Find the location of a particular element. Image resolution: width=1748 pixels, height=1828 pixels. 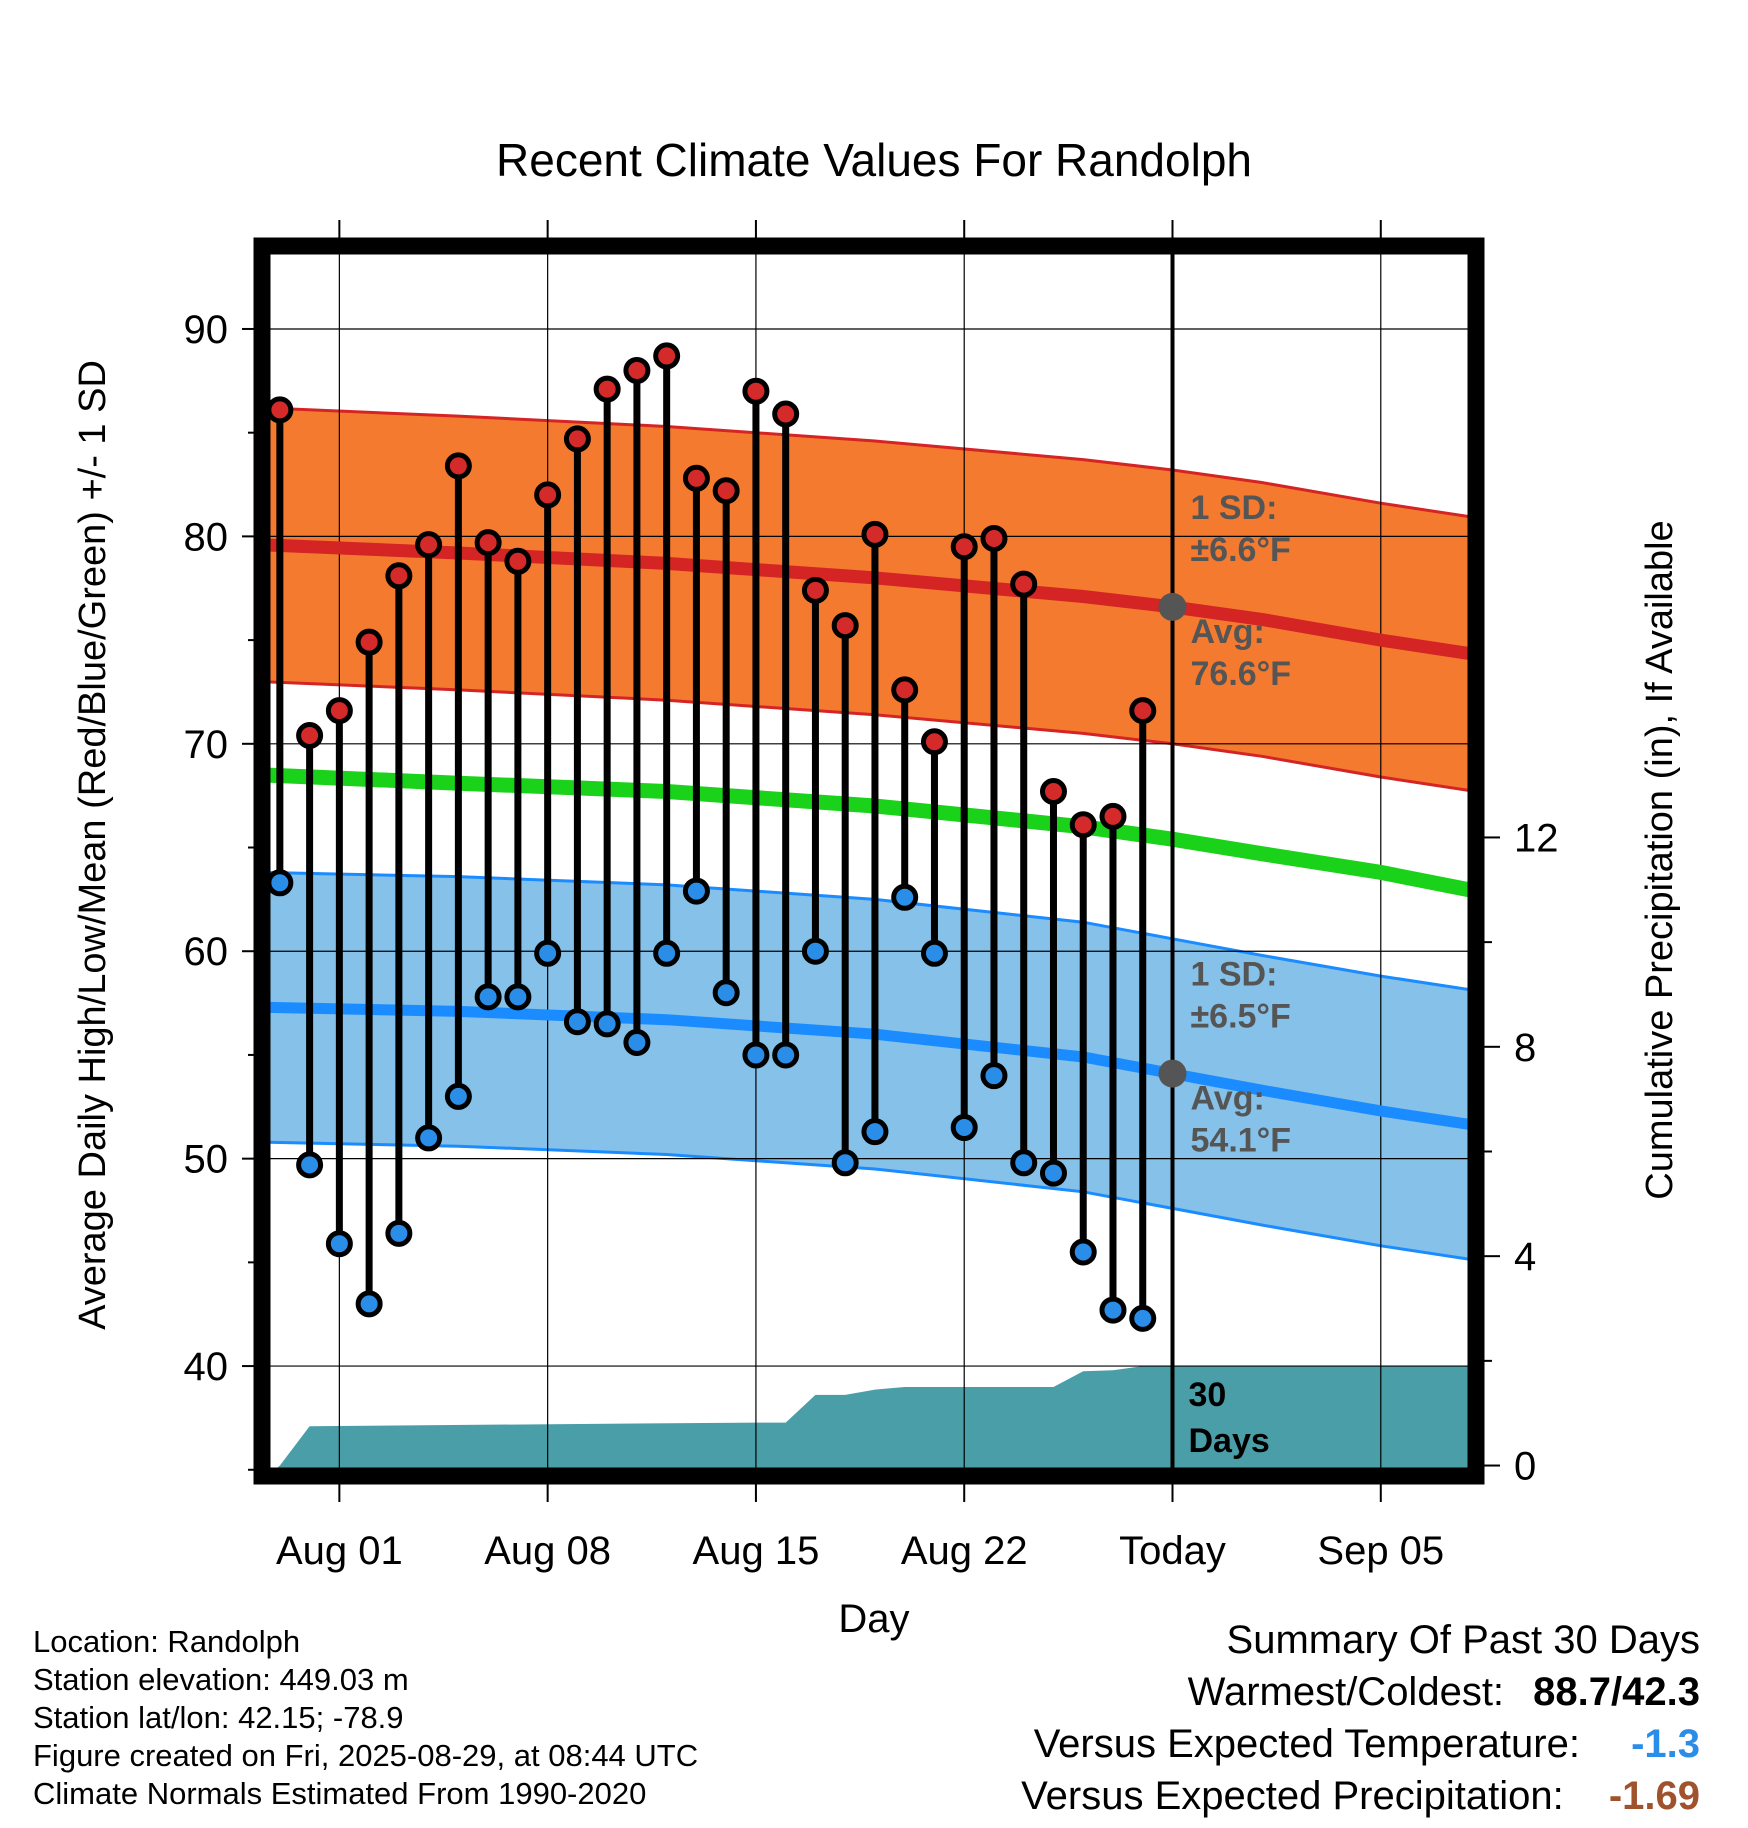

high-sd-label: 1 SD: is located at coordinates (1234, 508).